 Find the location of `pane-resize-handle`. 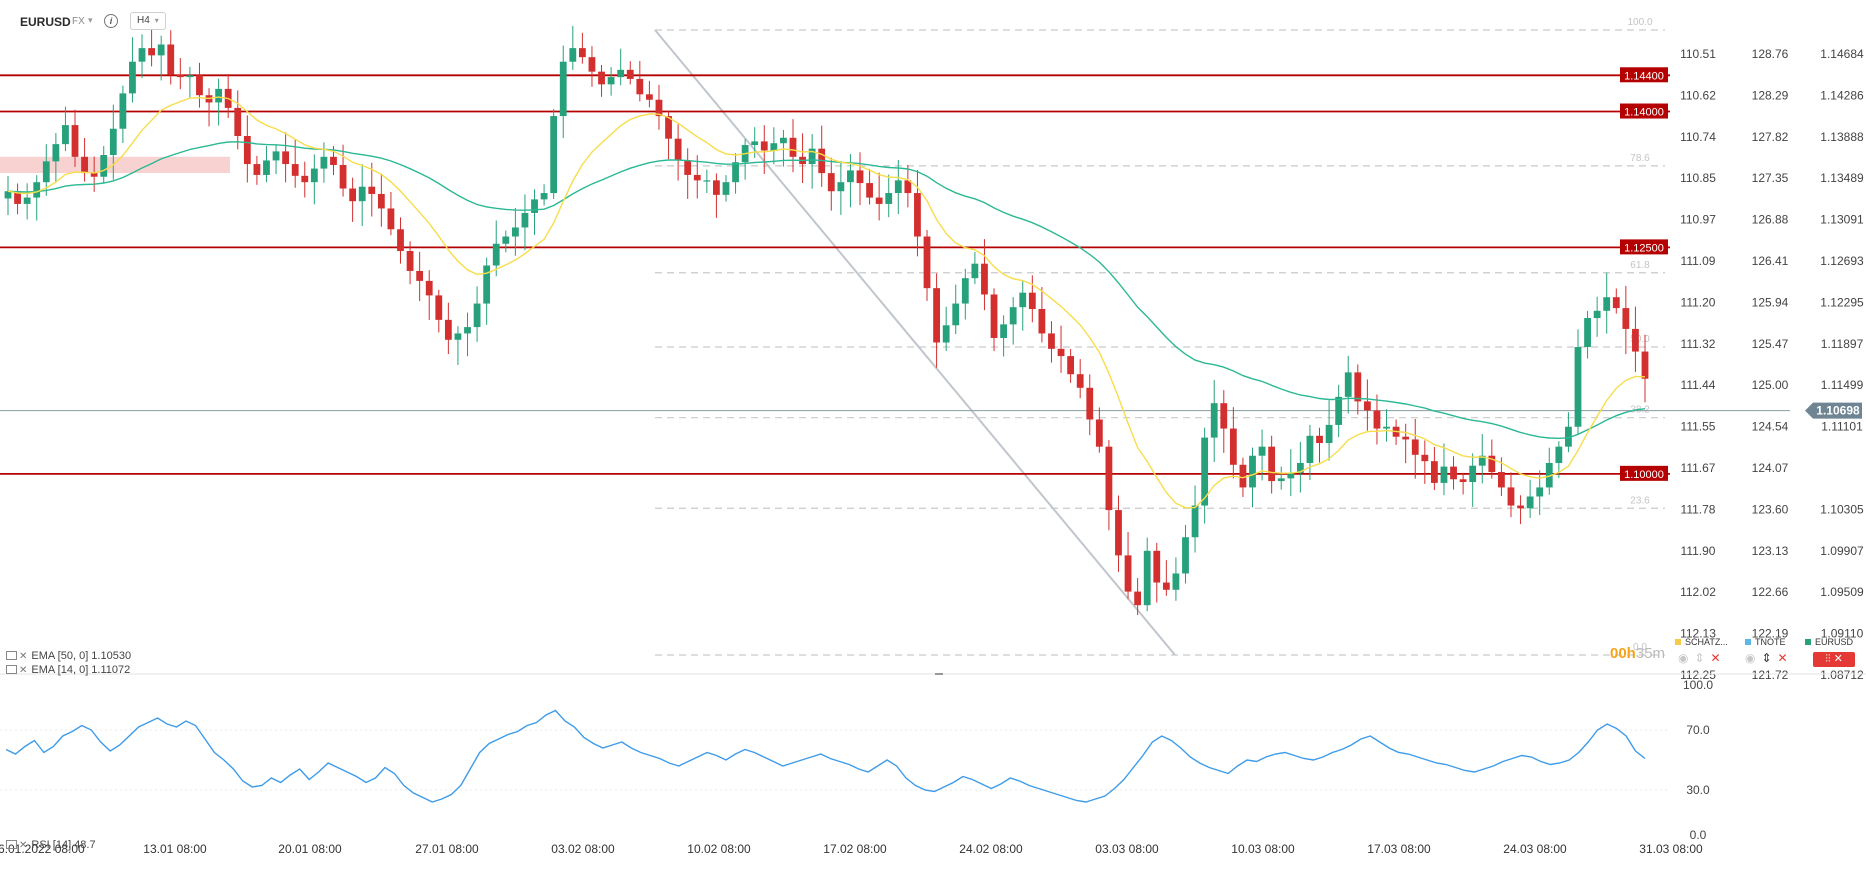

pane-resize-handle is located at coordinates (939, 674).